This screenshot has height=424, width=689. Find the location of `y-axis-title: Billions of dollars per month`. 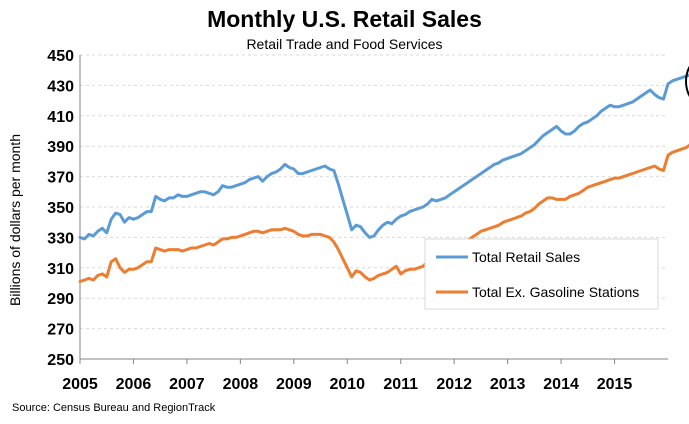

y-axis-title: Billions of dollars per month is located at coordinates (15, 220).